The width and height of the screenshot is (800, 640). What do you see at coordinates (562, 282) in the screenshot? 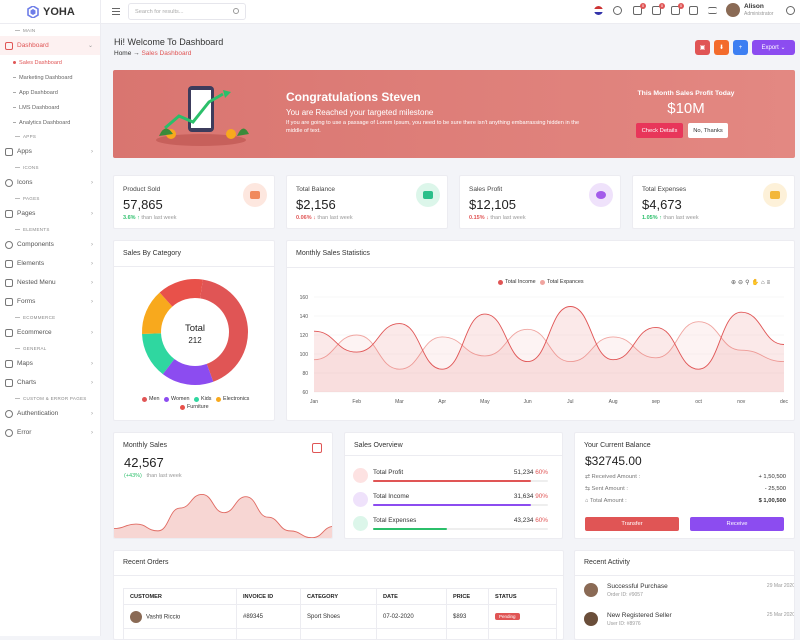
I see `legend-item-expances: Total Expances` at bounding box center [562, 282].